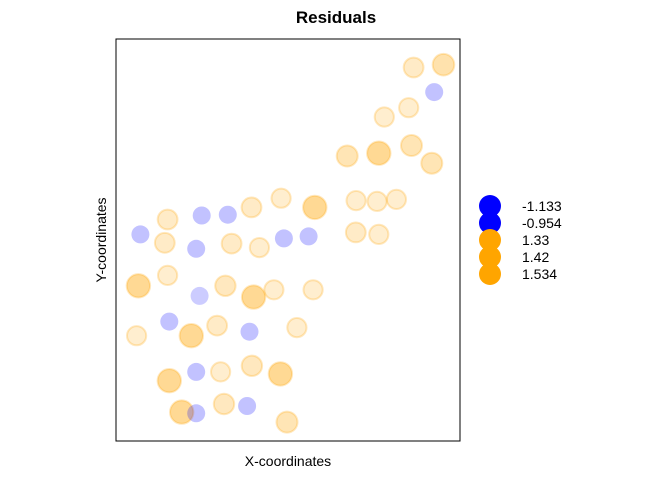 This screenshot has width=672, height=480. What do you see at coordinates (336, 17) in the screenshot?
I see `chart-title: Residuals` at bounding box center [336, 17].